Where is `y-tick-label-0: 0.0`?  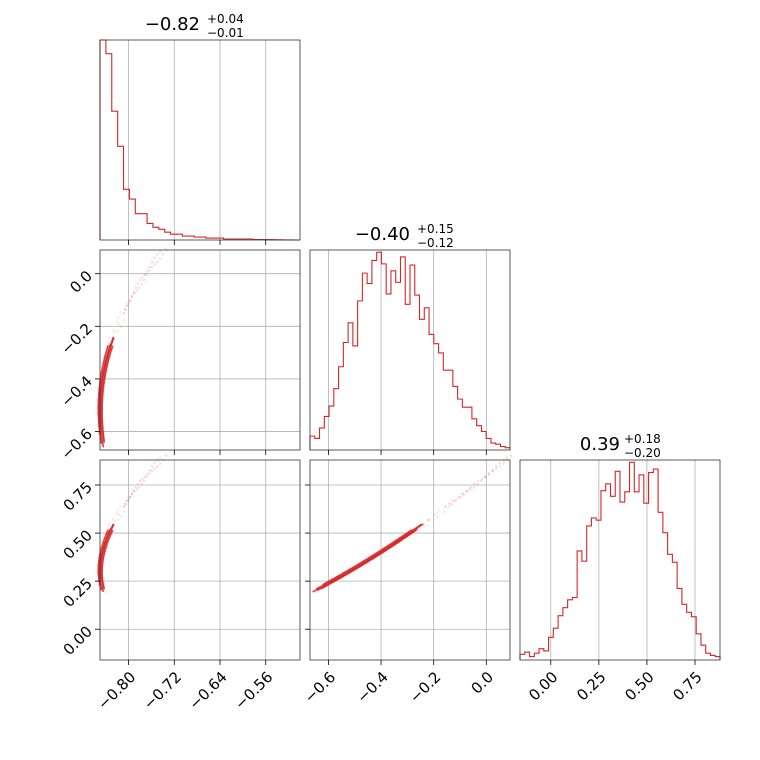
y-tick-label-0: 0.0 is located at coordinates (81, 282).